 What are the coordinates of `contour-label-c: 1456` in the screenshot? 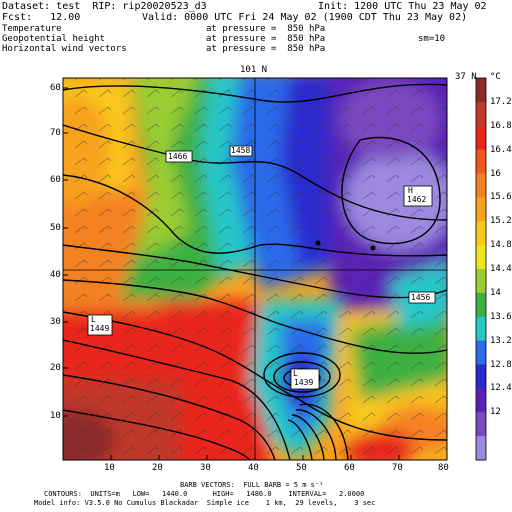 It's located at (421, 297).